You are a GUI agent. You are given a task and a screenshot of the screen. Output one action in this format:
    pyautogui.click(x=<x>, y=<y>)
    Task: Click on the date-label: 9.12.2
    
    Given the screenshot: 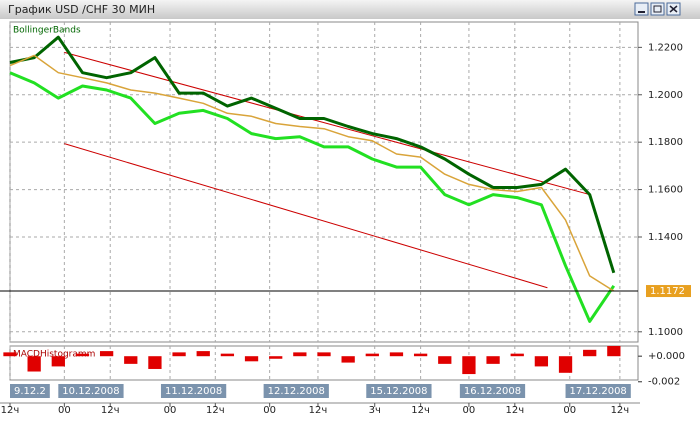 What is the action you would take?
    pyautogui.click(x=30, y=391)
    